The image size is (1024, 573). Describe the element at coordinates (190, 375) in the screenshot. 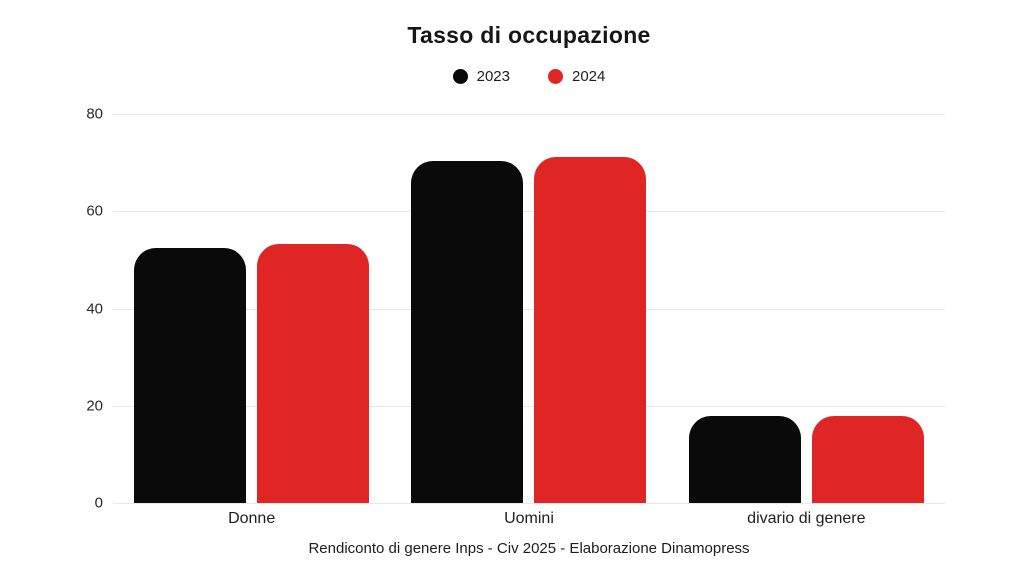

I see `bar-donne-2023` at that location.